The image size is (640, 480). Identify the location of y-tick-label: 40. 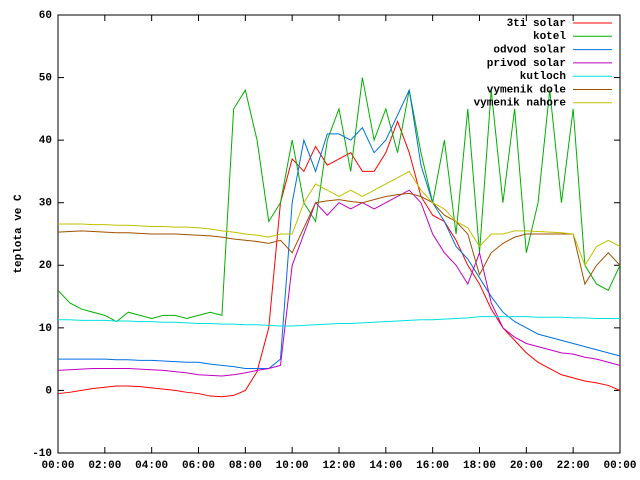
(45, 141).